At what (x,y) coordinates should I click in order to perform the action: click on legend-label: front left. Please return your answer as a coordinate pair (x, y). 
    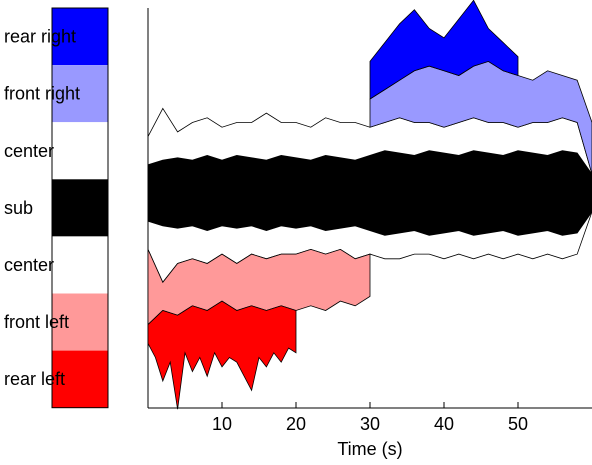
    Looking at the image, I should click on (36, 322).